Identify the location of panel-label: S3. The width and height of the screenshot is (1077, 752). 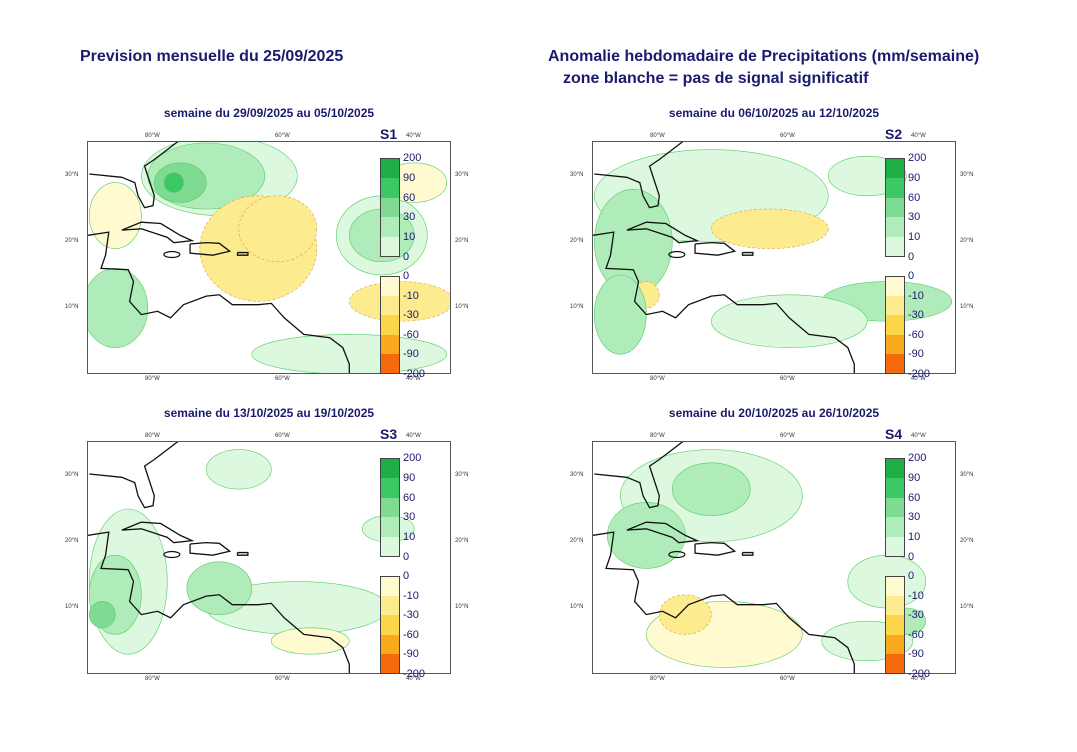
(389, 434).